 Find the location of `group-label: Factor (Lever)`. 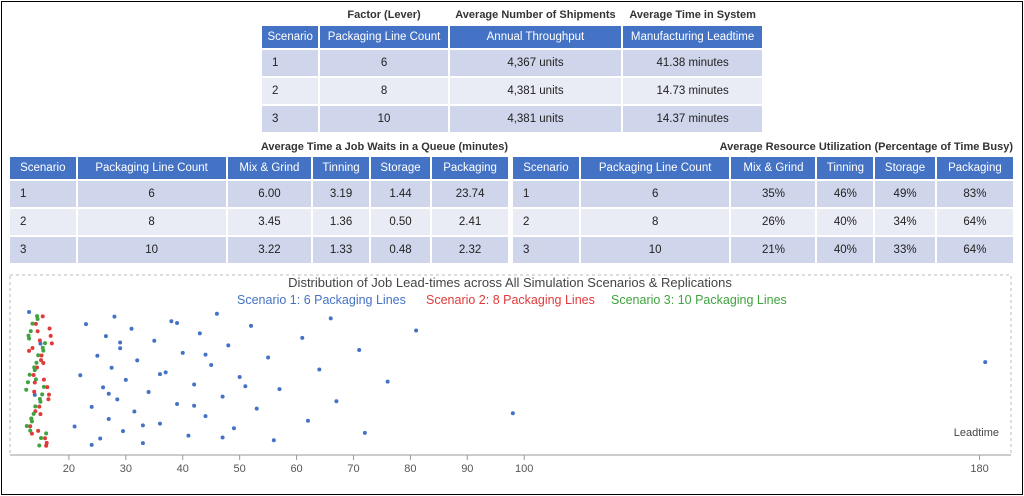

group-label: Factor (Lever) is located at coordinates (384, 15).